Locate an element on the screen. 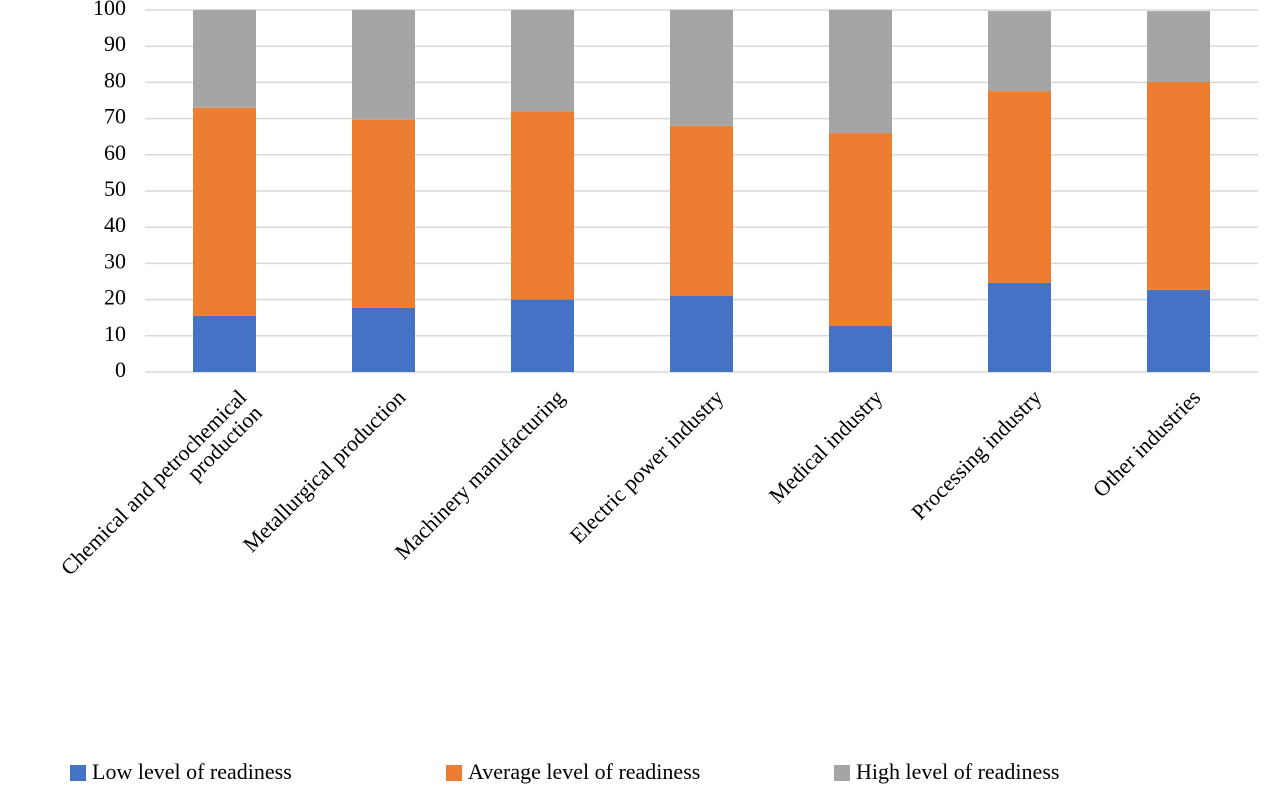 This screenshot has height=791, width=1271. legend-label: High level of readiness is located at coordinates (957, 771).